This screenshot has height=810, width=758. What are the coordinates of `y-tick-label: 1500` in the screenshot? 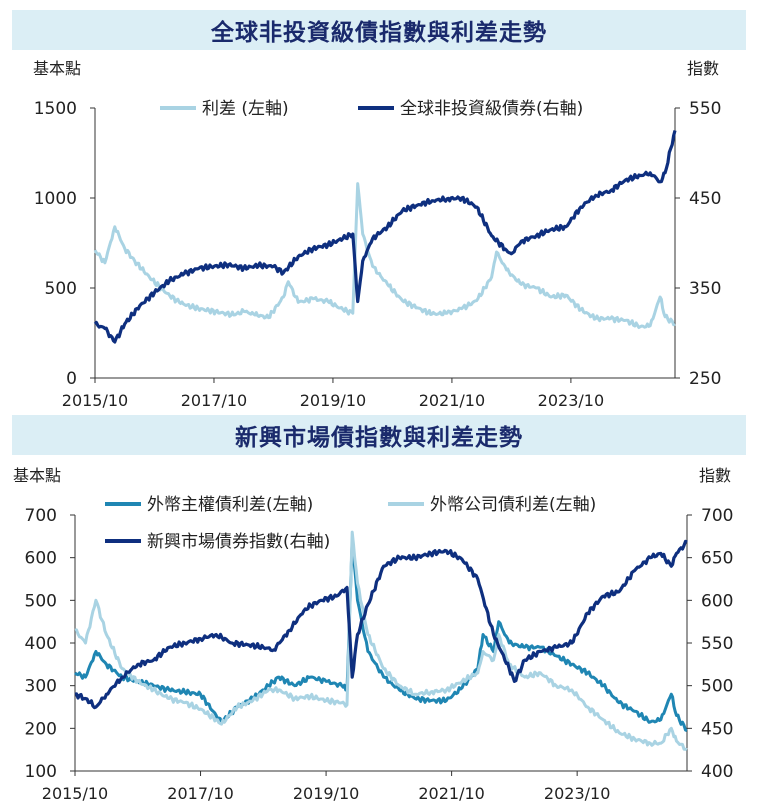 It's located at (55, 109).